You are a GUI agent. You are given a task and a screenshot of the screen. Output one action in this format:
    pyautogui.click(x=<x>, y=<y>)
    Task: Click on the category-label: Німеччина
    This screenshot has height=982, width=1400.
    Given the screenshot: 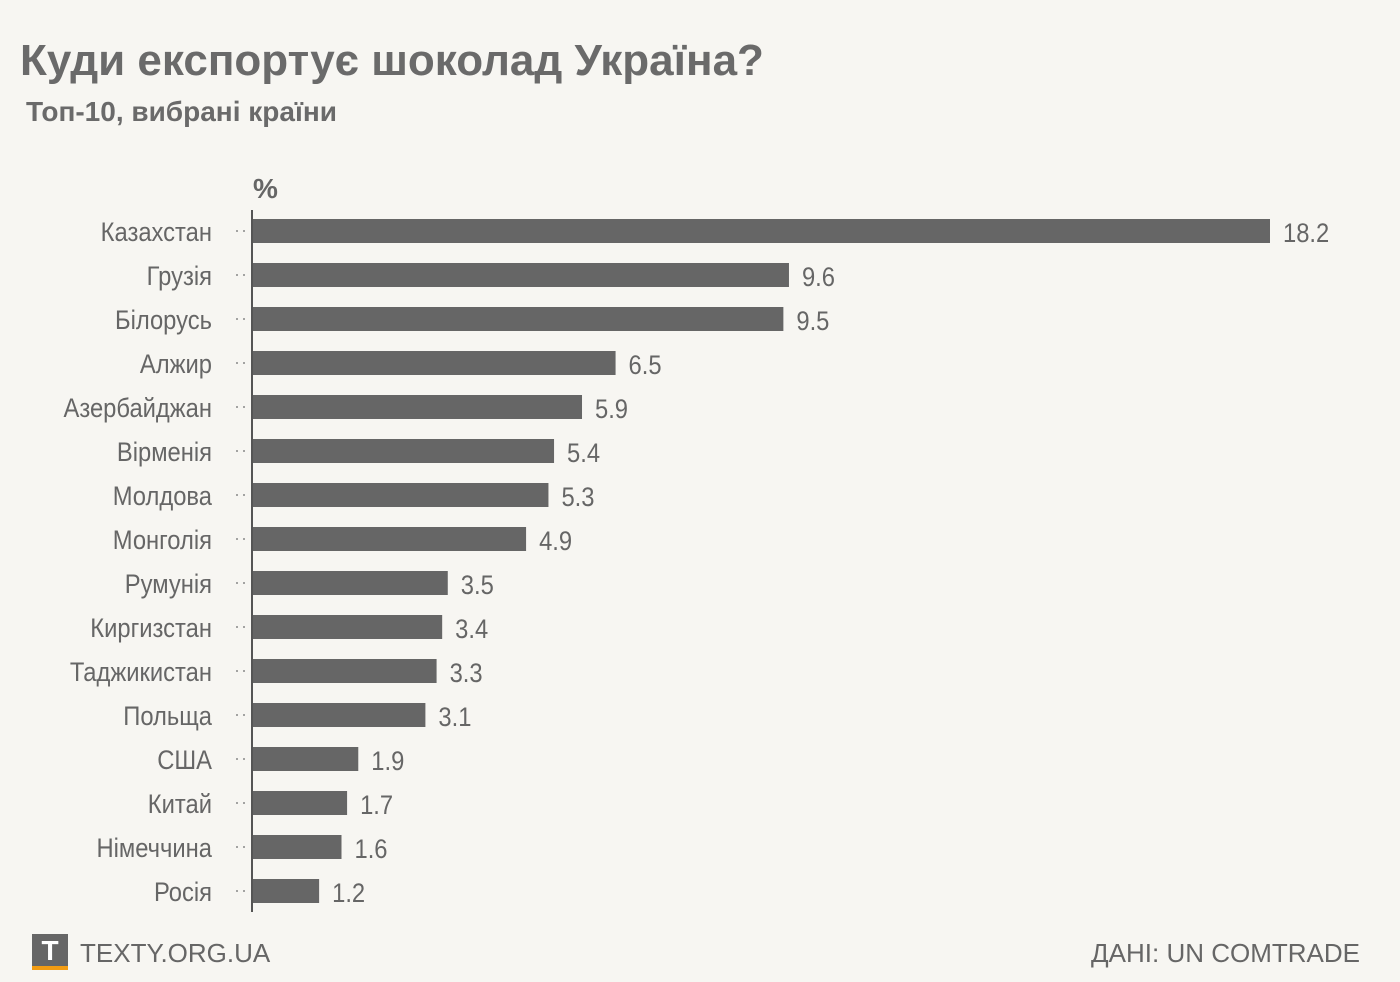 What is the action you would take?
    pyautogui.click(x=154, y=849)
    